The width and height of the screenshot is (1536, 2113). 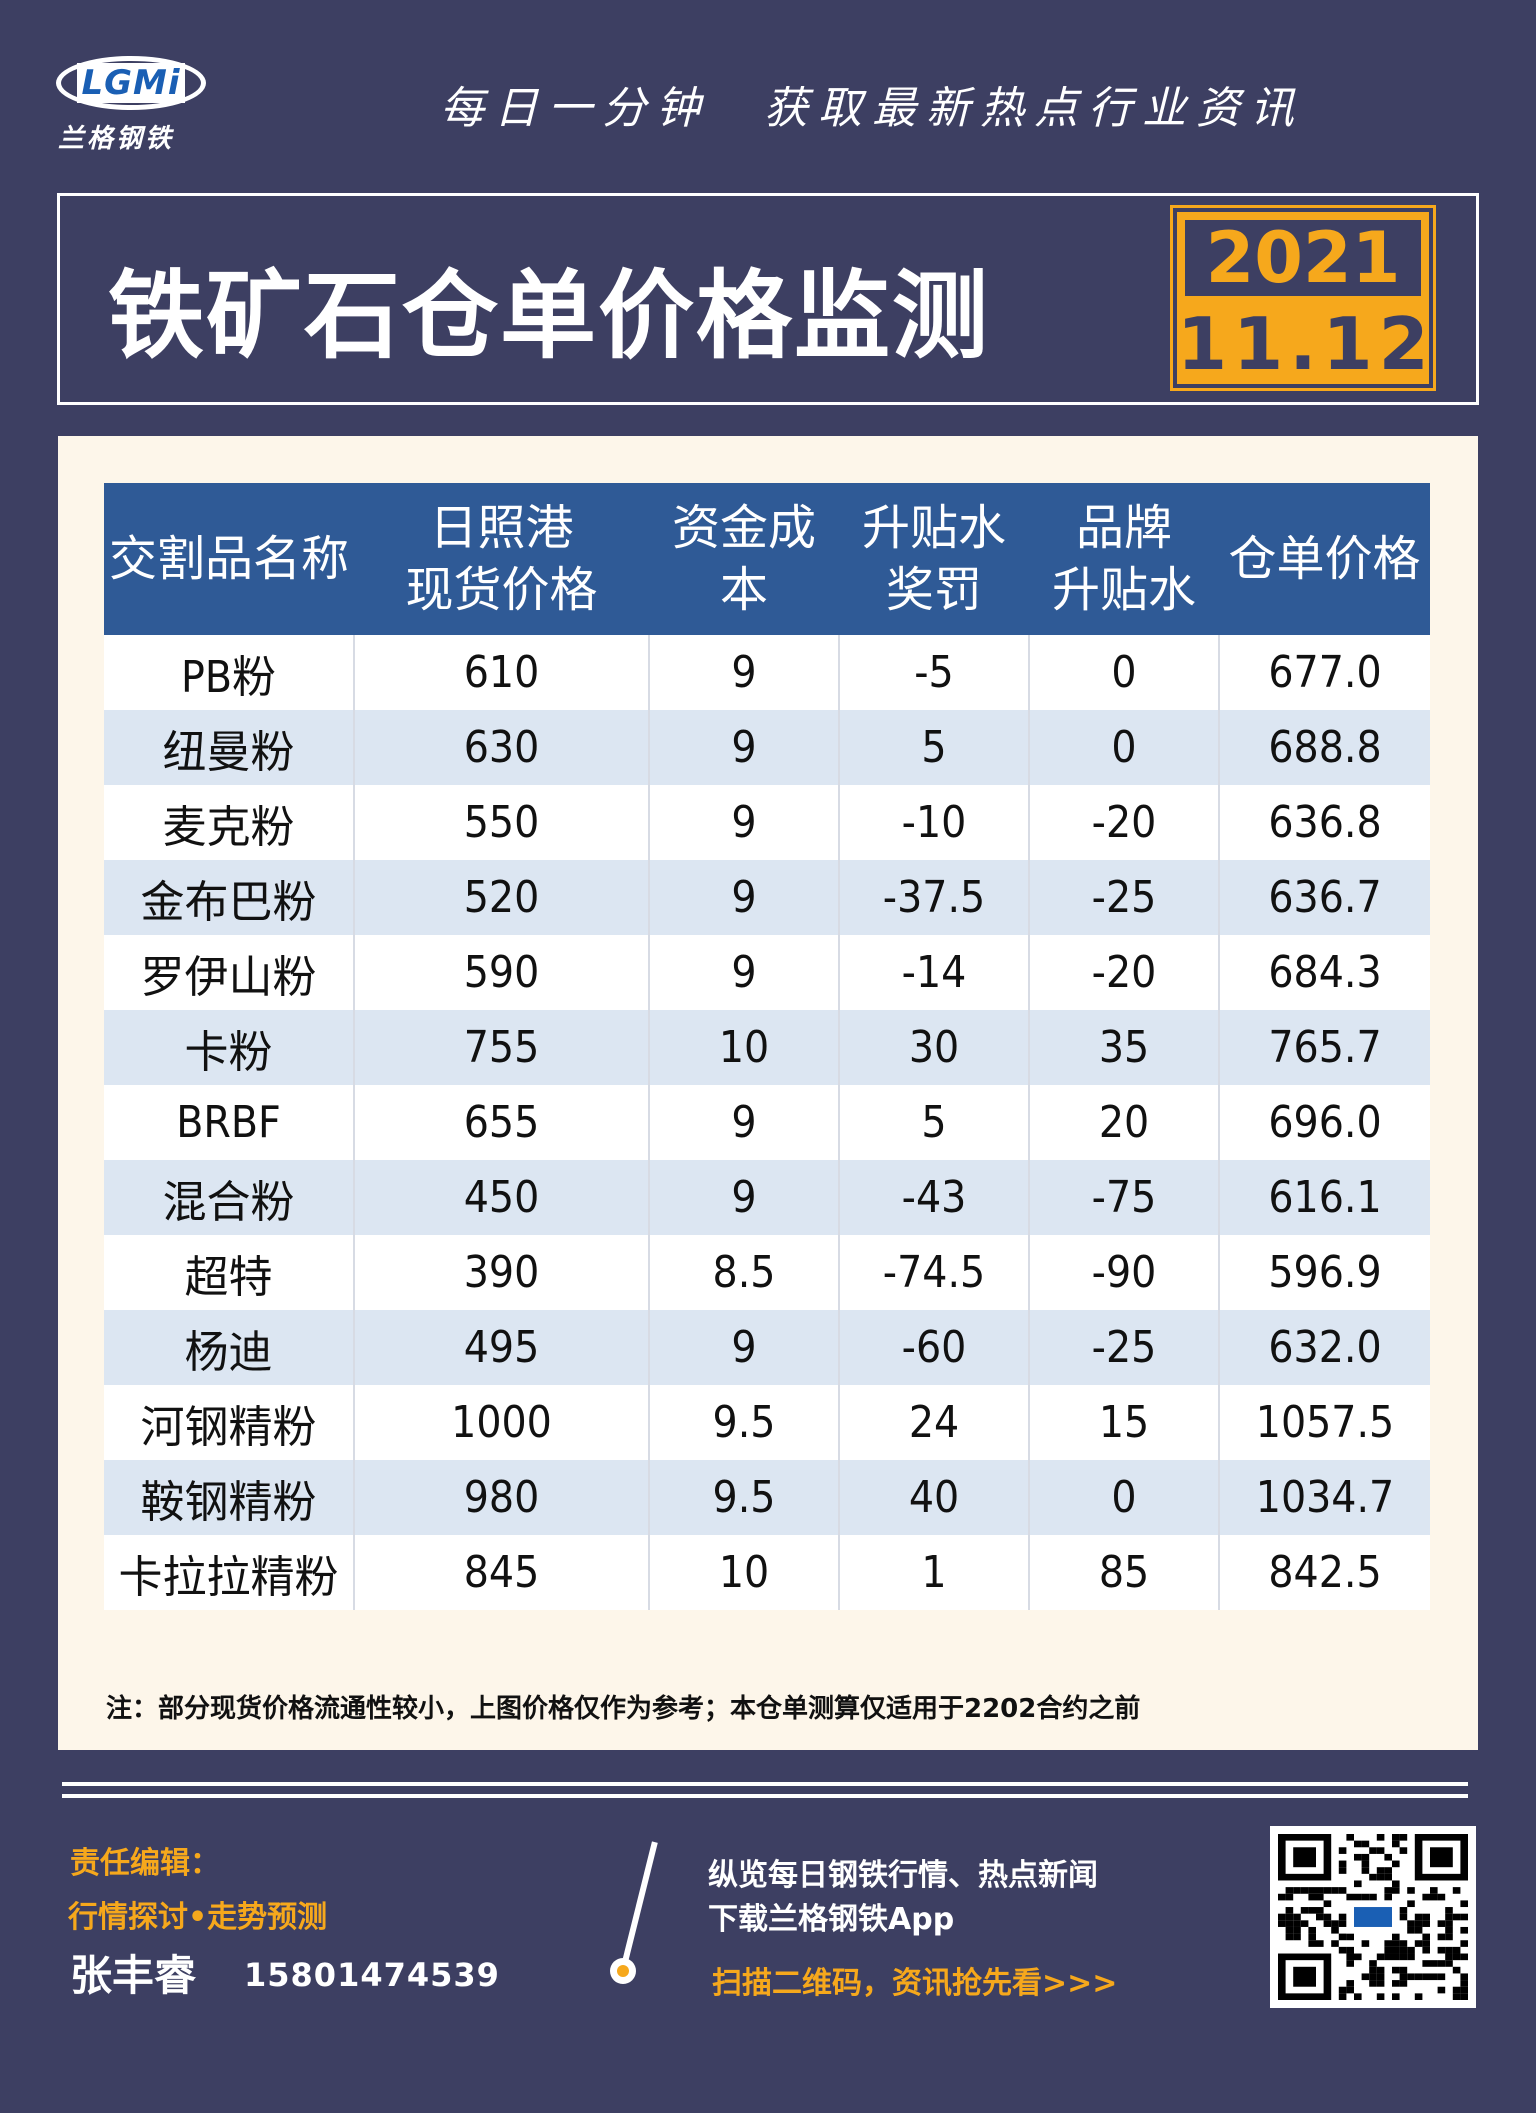 What do you see at coordinates (767, 747) in the screenshot?
I see `table-row: 纽曼粉 630 9 5 0 688.8` at bounding box center [767, 747].